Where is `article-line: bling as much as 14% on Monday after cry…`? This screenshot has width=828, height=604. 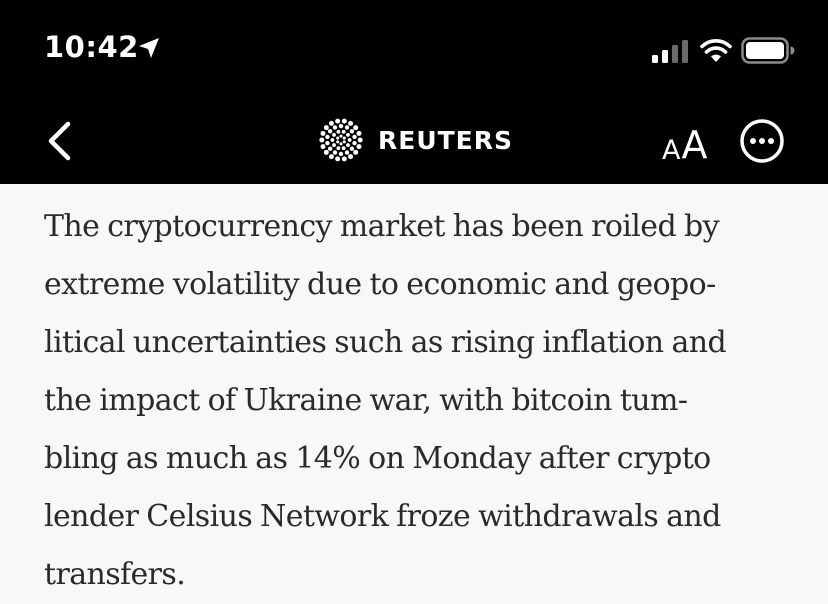 article-line: bling as much as 14% on Monday after cry… is located at coordinates (377, 458).